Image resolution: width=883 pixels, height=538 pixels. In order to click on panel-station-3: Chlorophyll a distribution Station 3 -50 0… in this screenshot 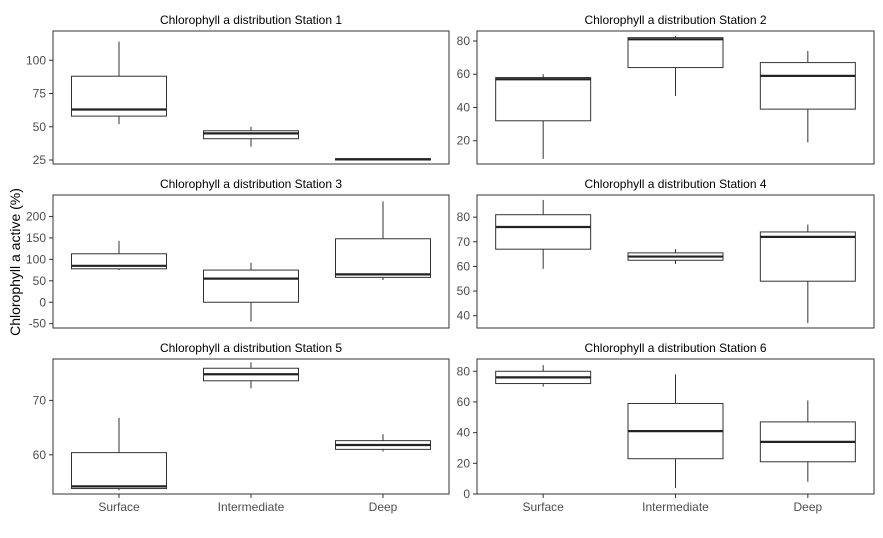, I will do `click(238, 254)`.